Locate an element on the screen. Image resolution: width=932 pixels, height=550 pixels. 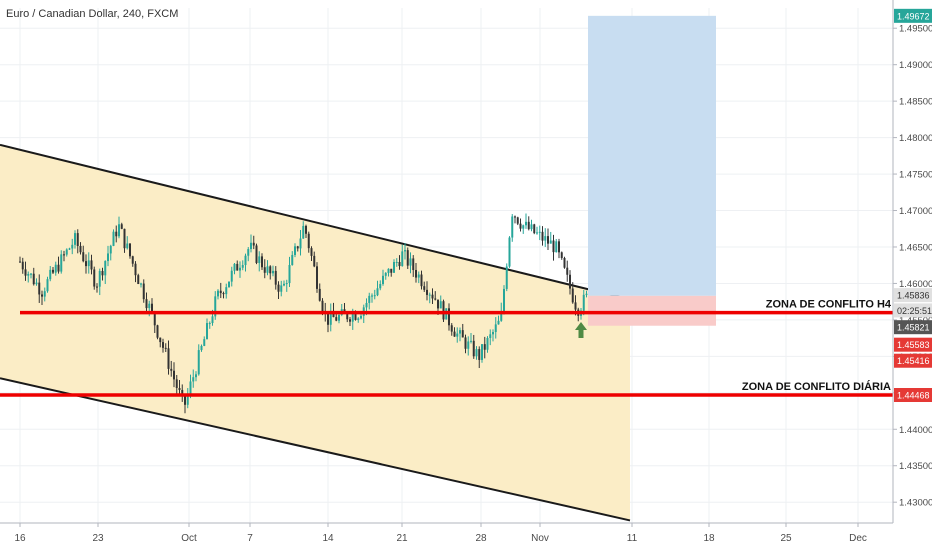
x-tick-label: 7 is located at coordinates (250, 538).